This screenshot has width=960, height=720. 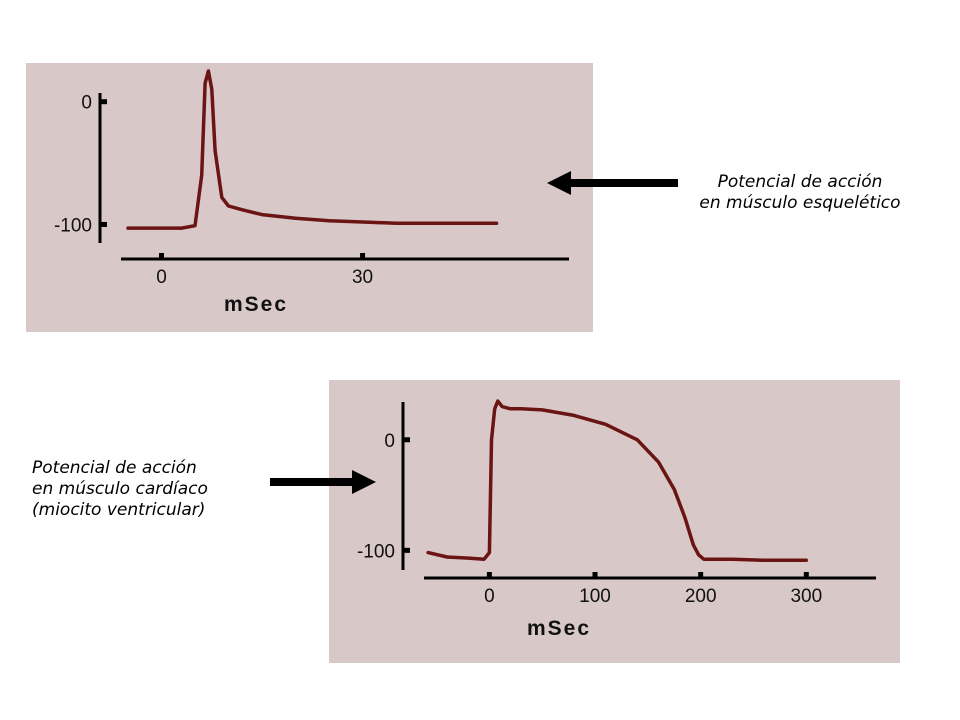 What do you see at coordinates (323, 482) in the screenshot?
I see `arrow-right-icon` at bounding box center [323, 482].